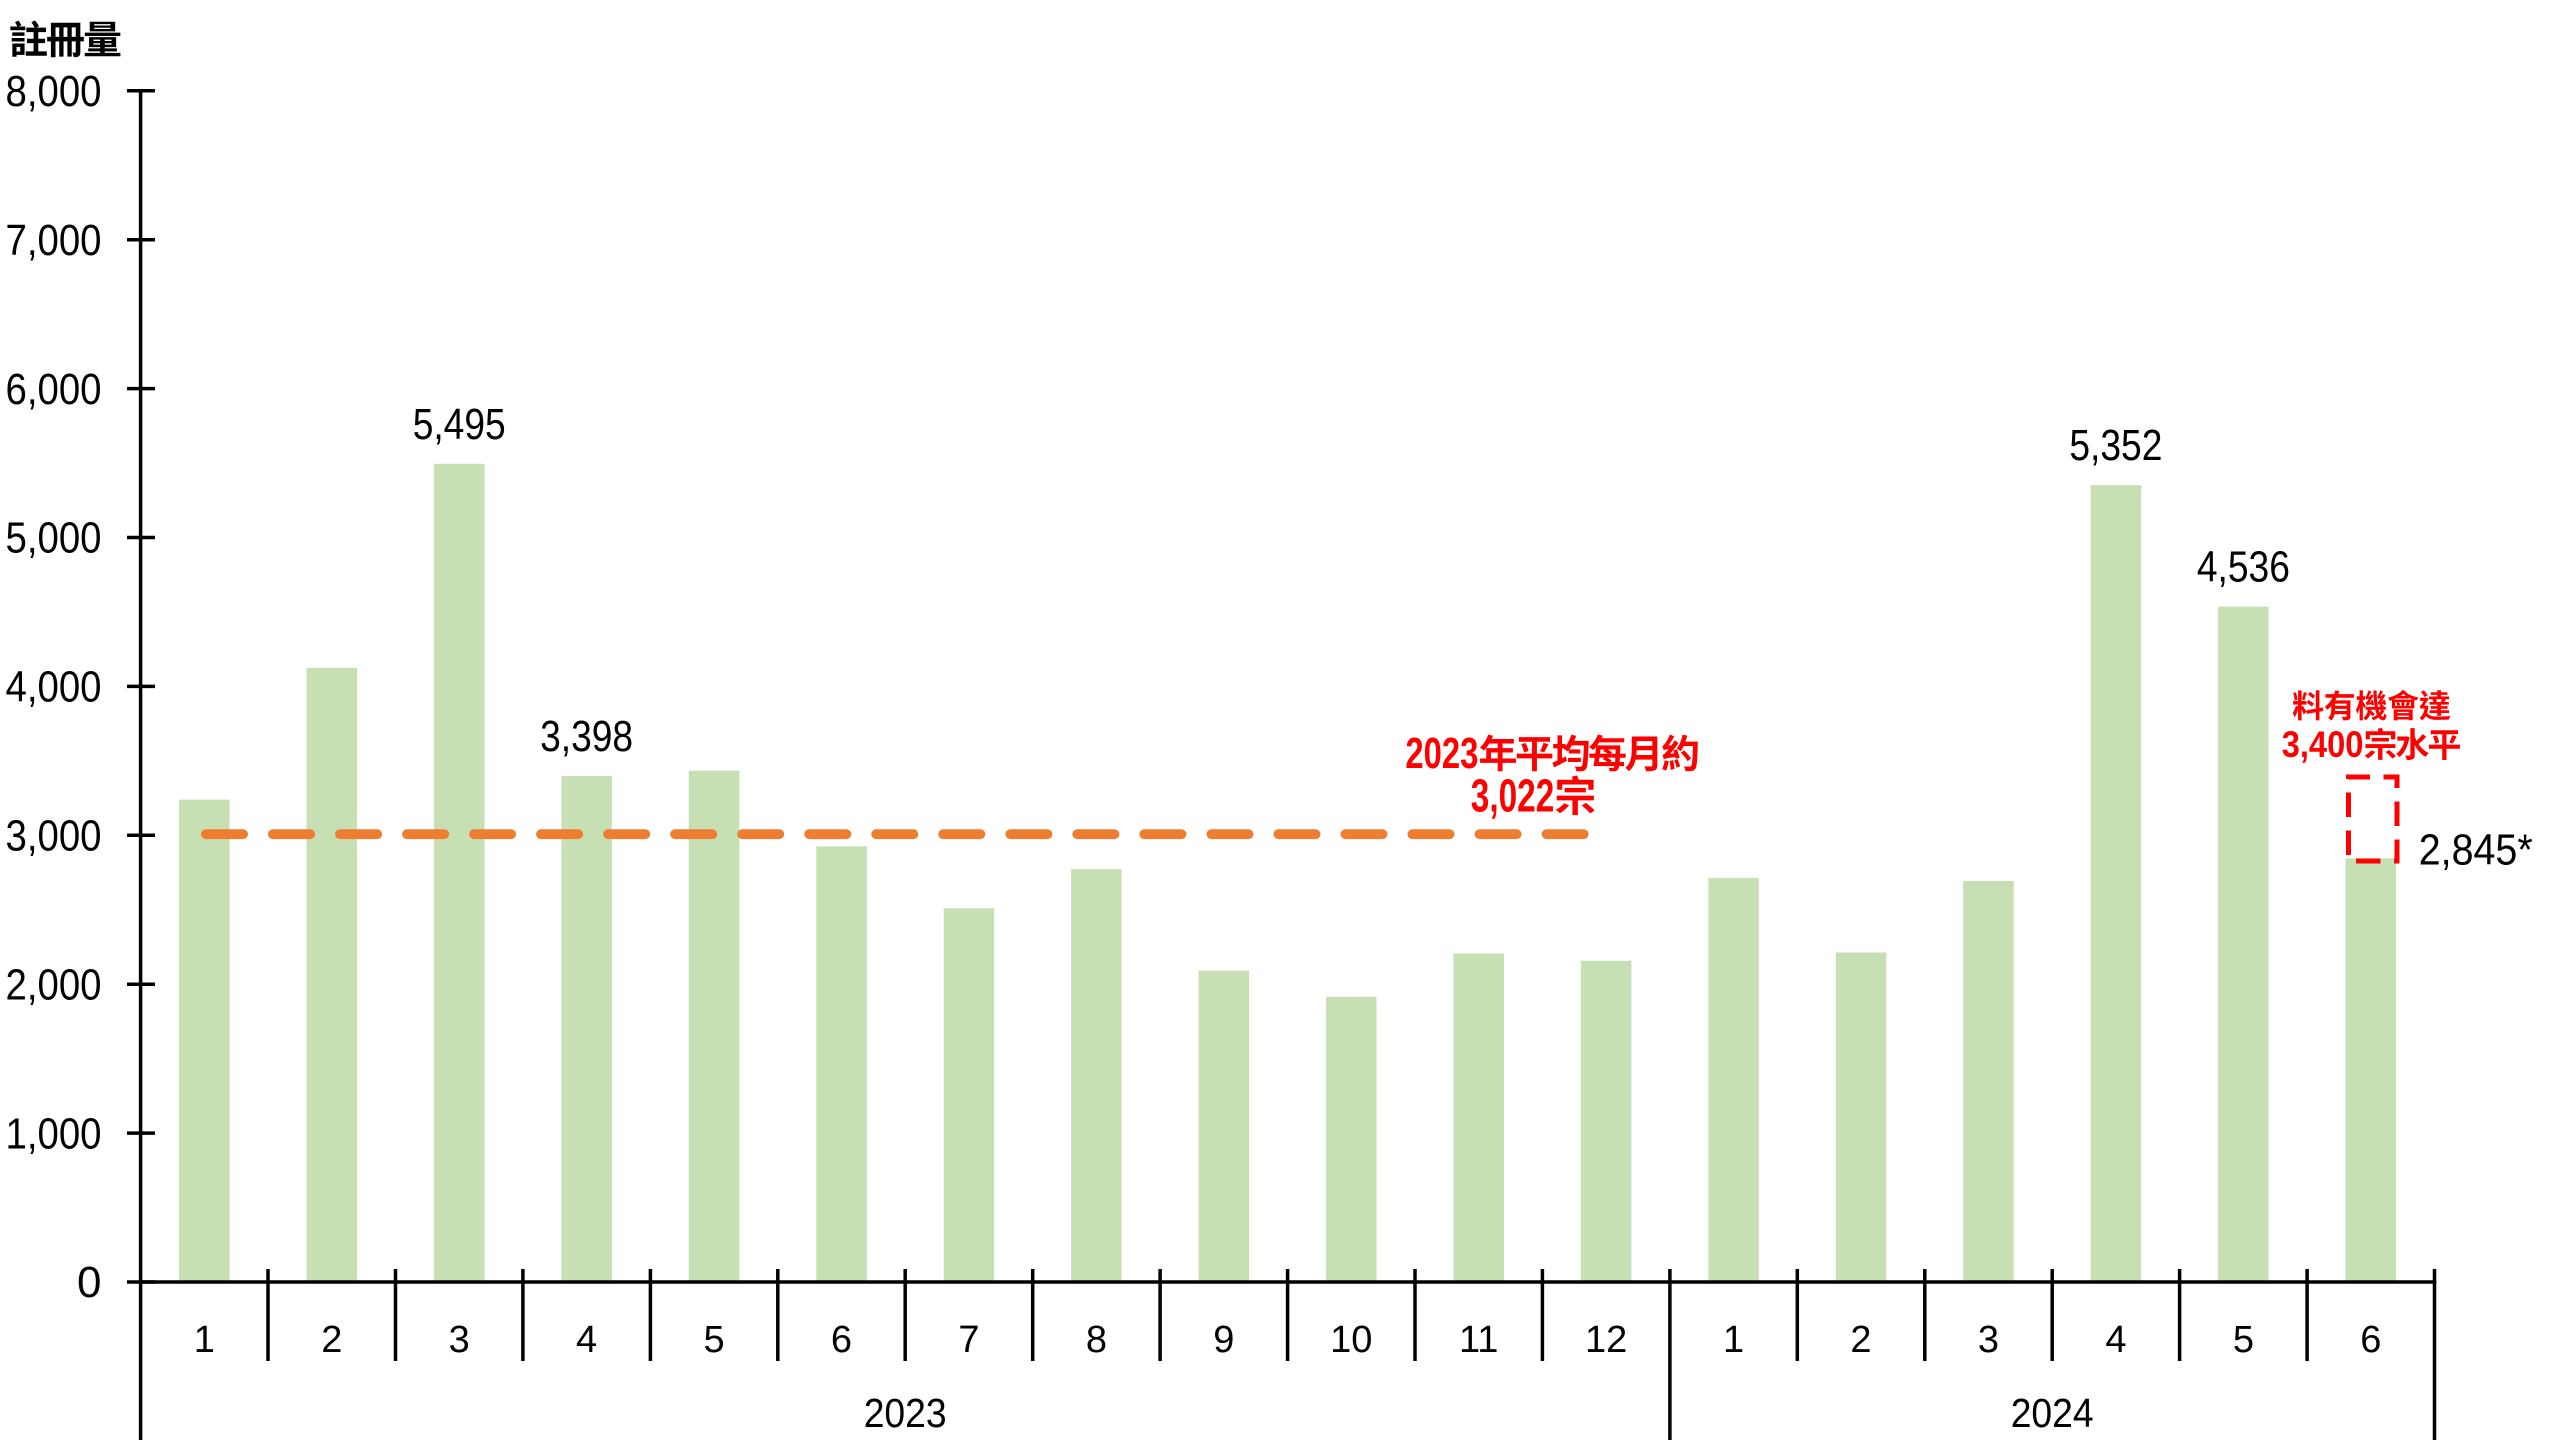  What do you see at coordinates (1351, 1340) in the screenshot?
I see `svg-text: 10` at bounding box center [1351, 1340].